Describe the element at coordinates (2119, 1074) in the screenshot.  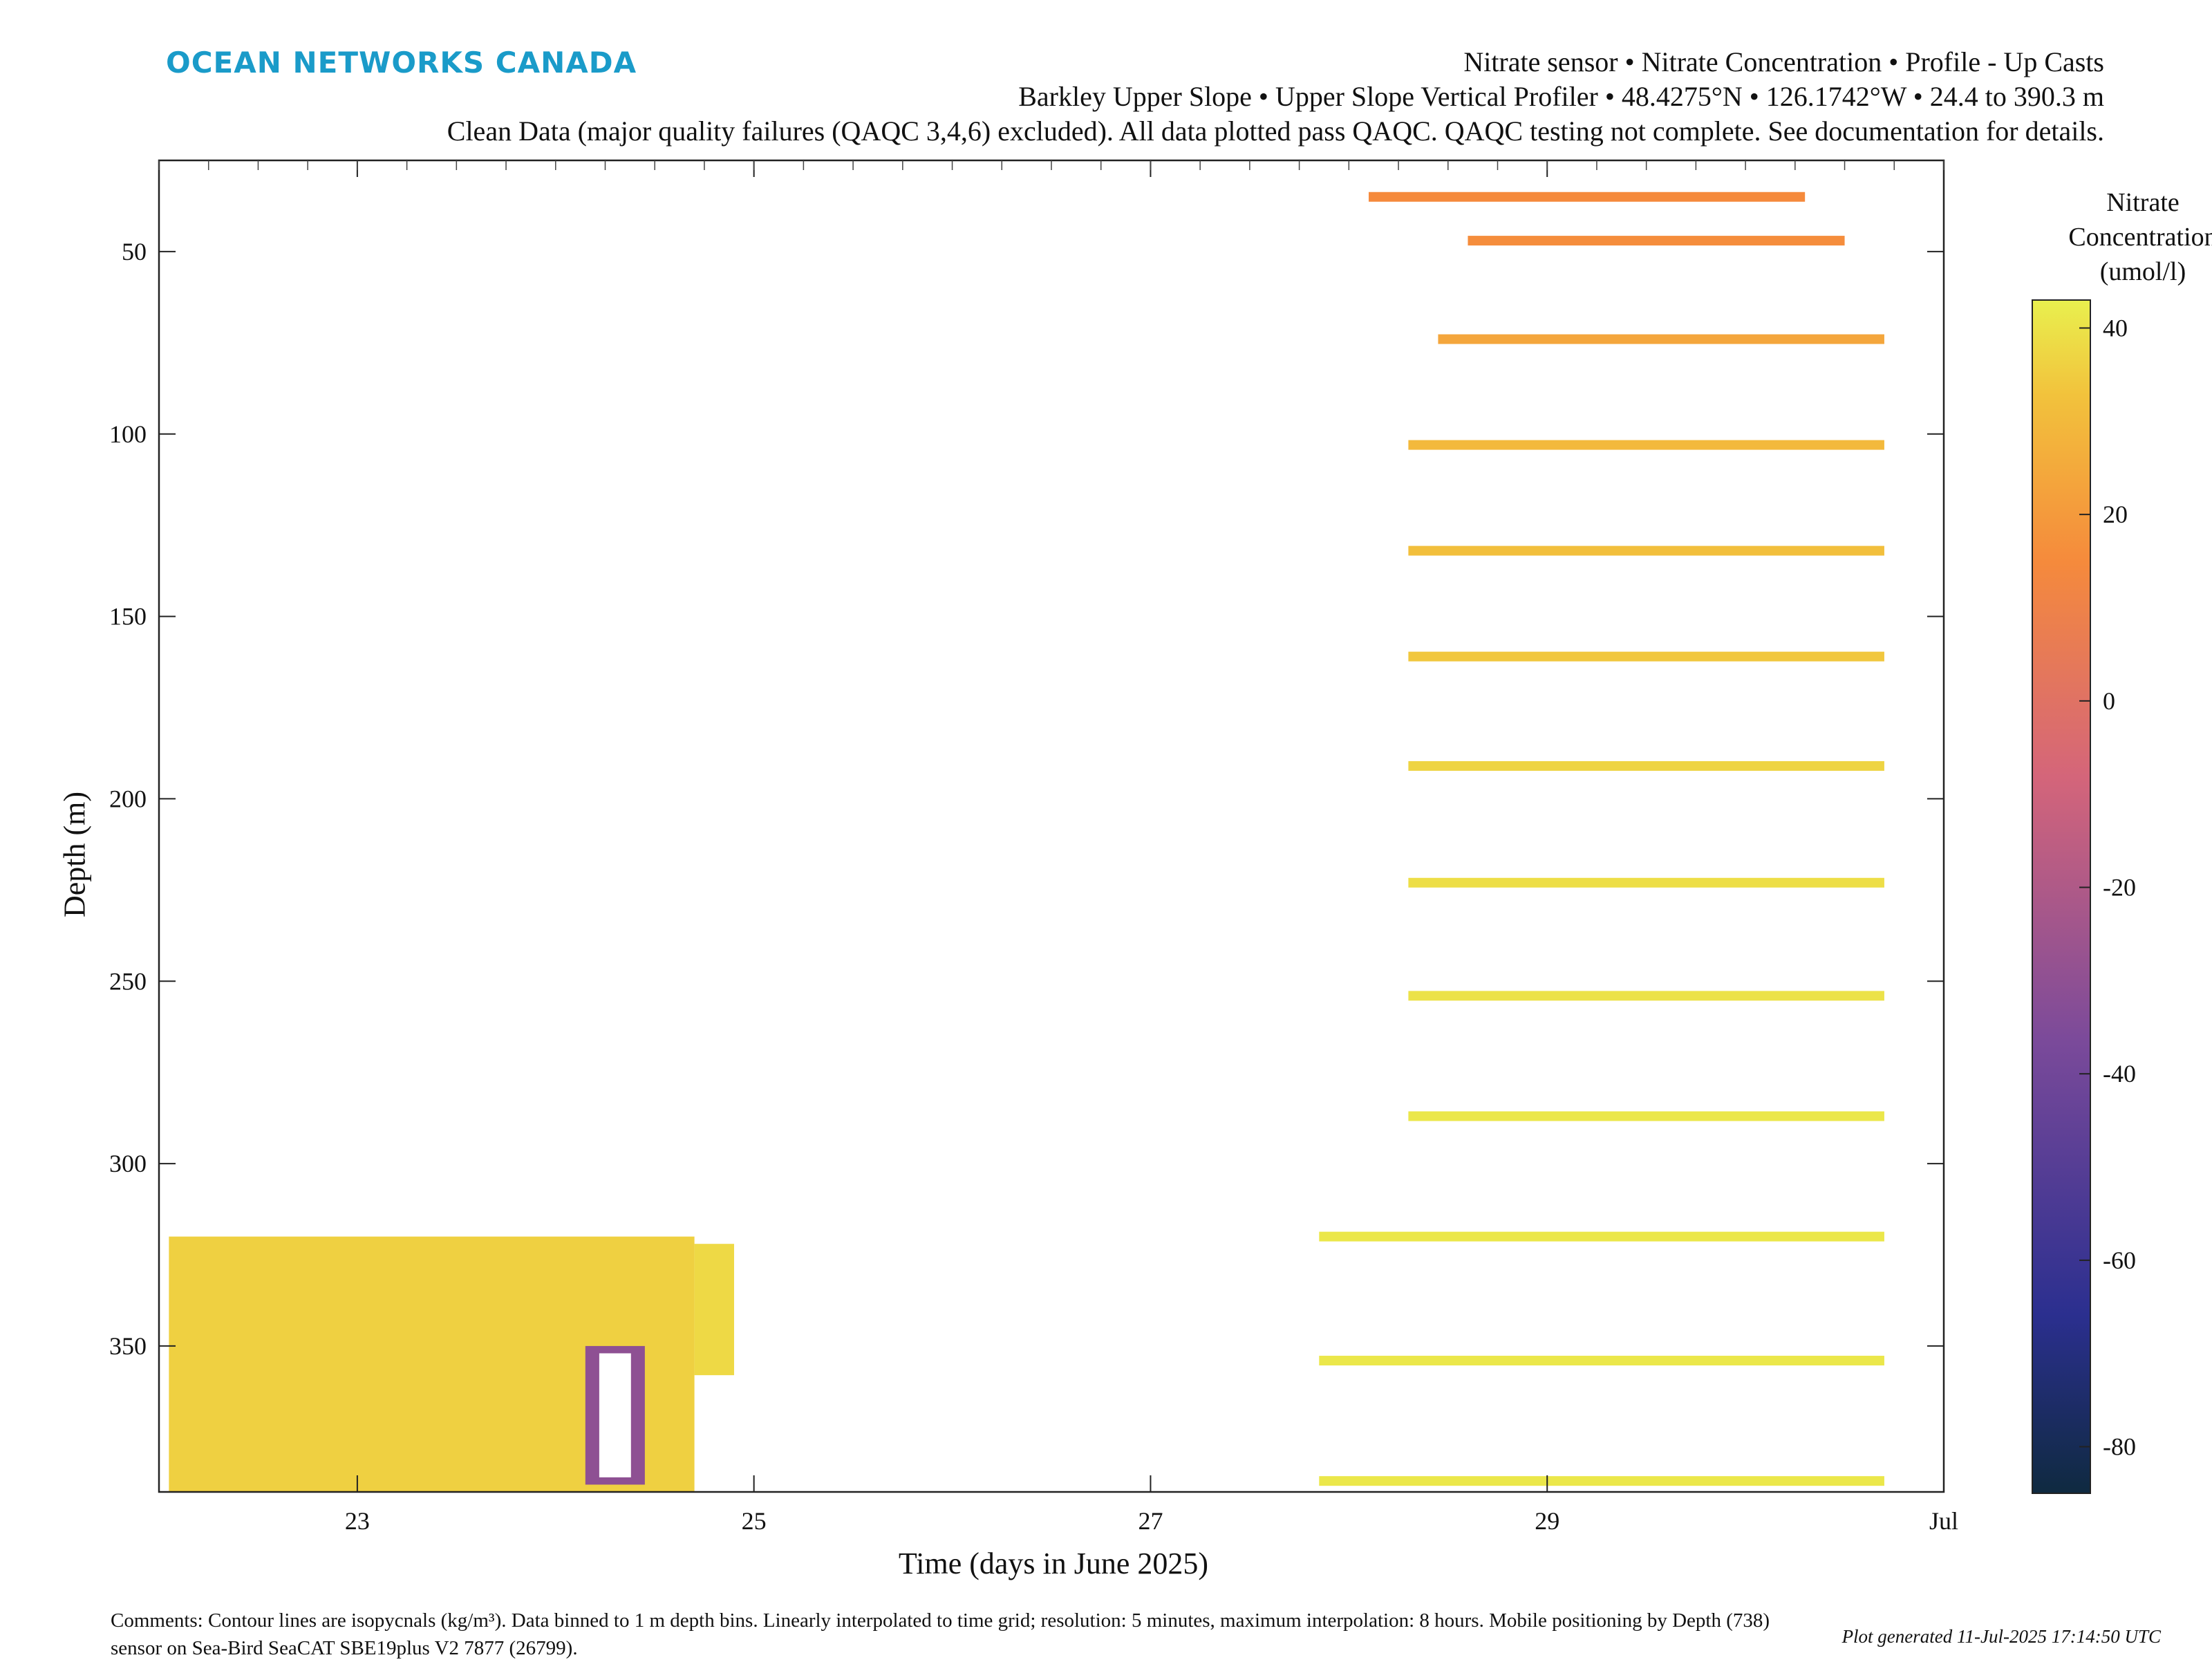
I see `colorbar-tick-label-4: -40` at that location.